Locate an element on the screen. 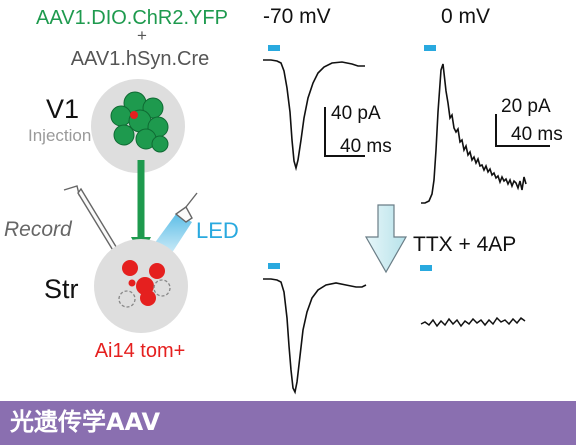 The height and width of the screenshot is (445, 576). trace-neg70-ttx4ap is located at coordinates (315, 336).